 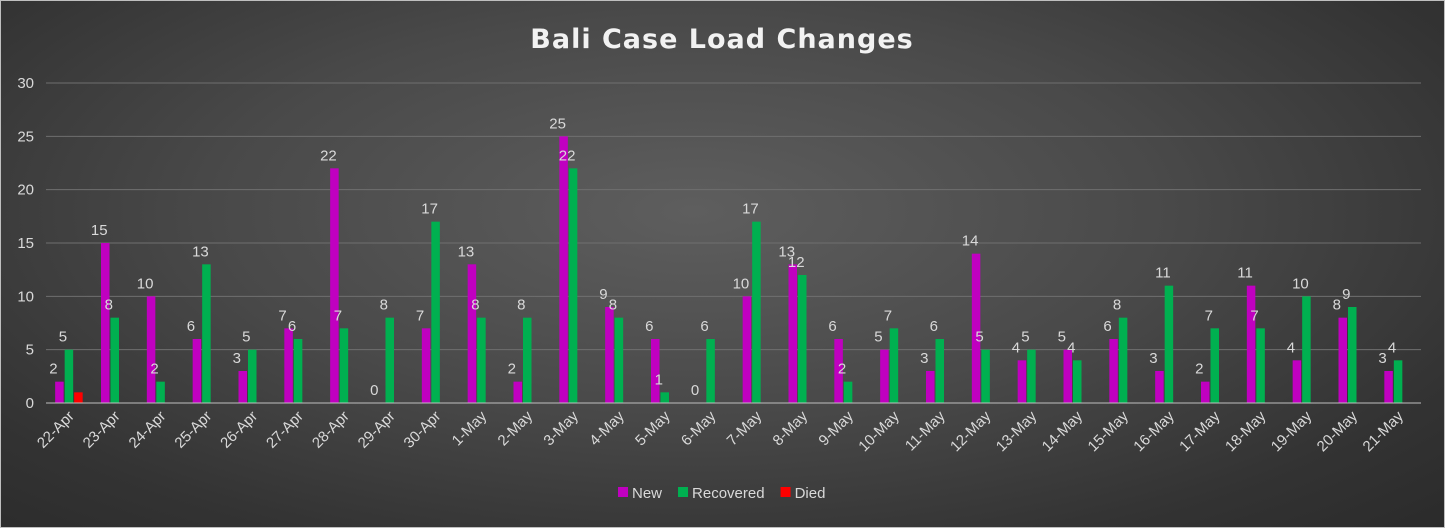 What do you see at coordinates (1338, 431) in the screenshot?
I see `x-tick-label: 20-May` at bounding box center [1338, 431].